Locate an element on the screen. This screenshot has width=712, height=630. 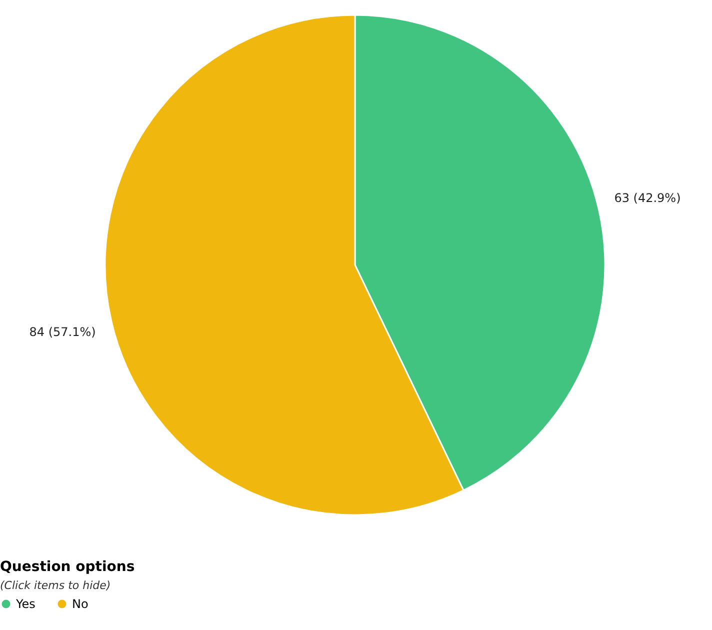
data-label: 84 (57.1%) is located at coordinates (62, 331).